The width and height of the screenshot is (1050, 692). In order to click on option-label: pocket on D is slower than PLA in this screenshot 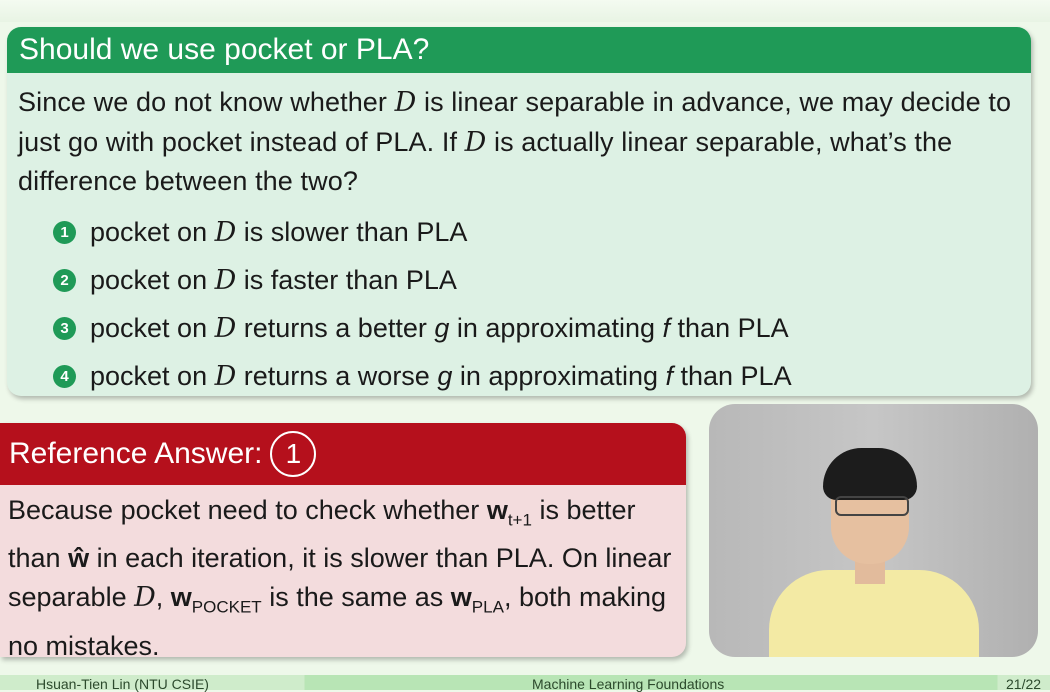, I will do `click(278, 232)`.